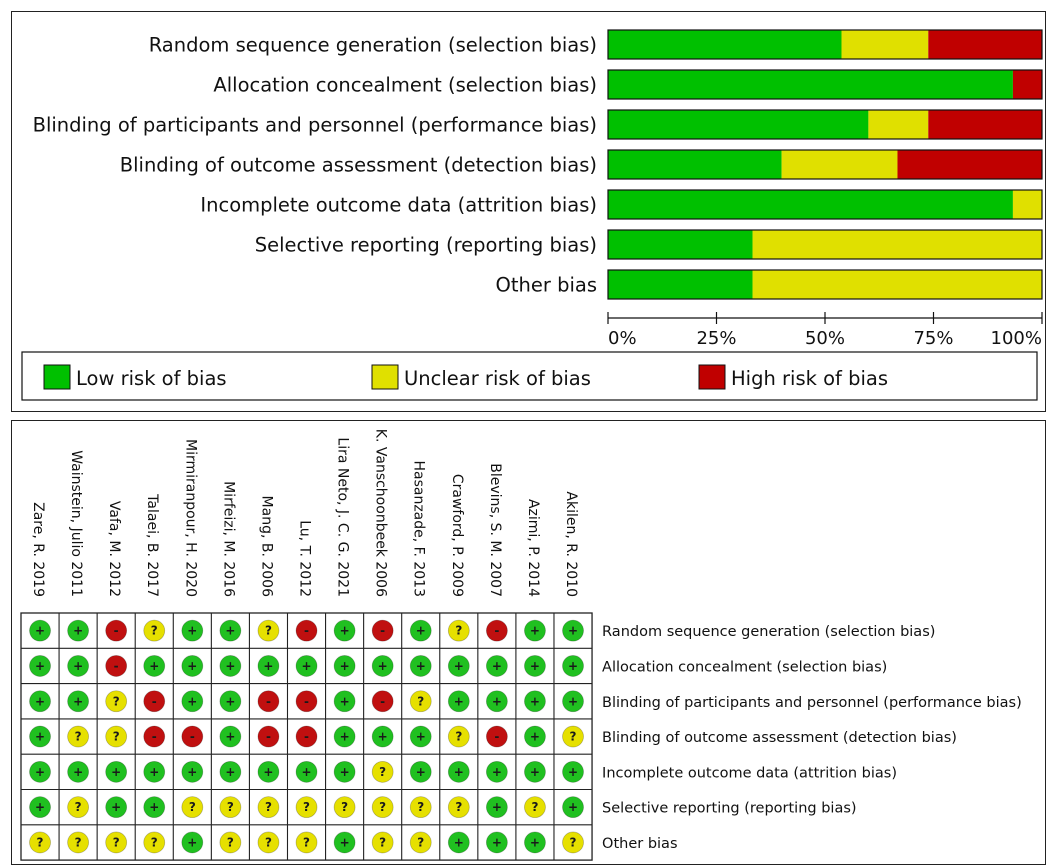  What do you see at coordinates (680, 284) in the screenshot?
I see `bar-segment-low` at bounding box center [680, 284].